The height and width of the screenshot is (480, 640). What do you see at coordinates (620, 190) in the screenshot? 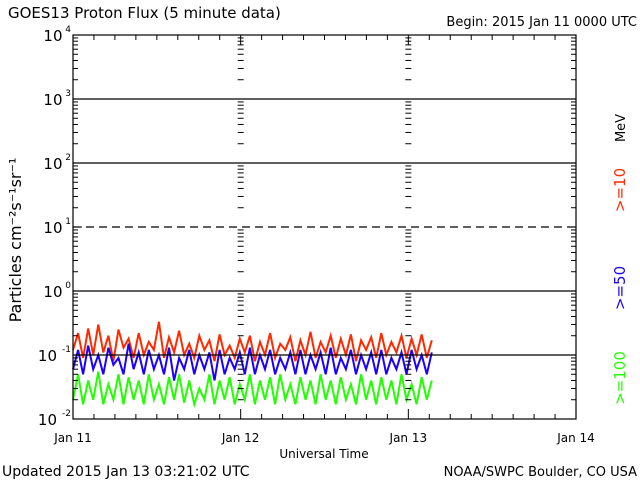
I see `legend-label-ge10: >=10` at bounding box center [620, 190].